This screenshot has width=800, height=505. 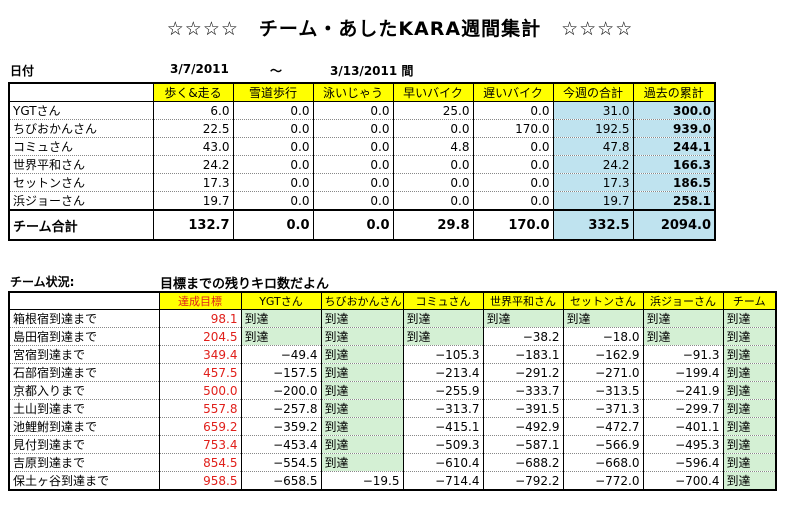 I want to click on weekly-row: 世界平和さん 24.2 0.0 0.0 0.0 0.0 24.2 166.3, so click(x=362, y=164).